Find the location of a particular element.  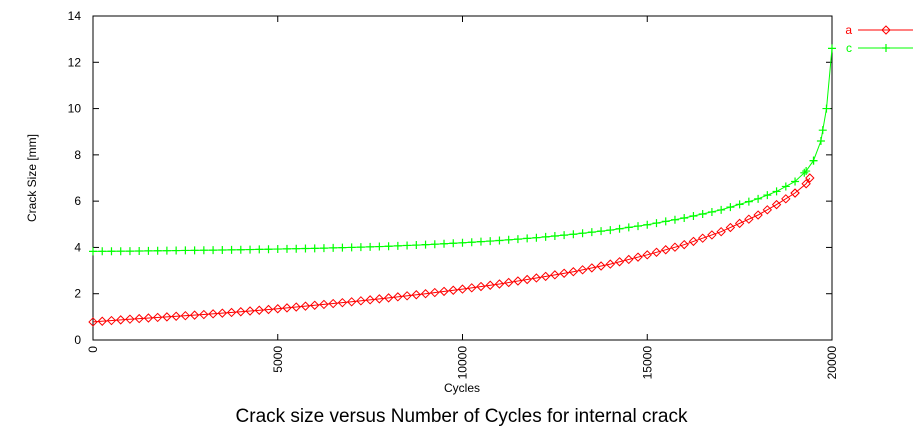

legend-marker-c is located at coordinates (886, 48).